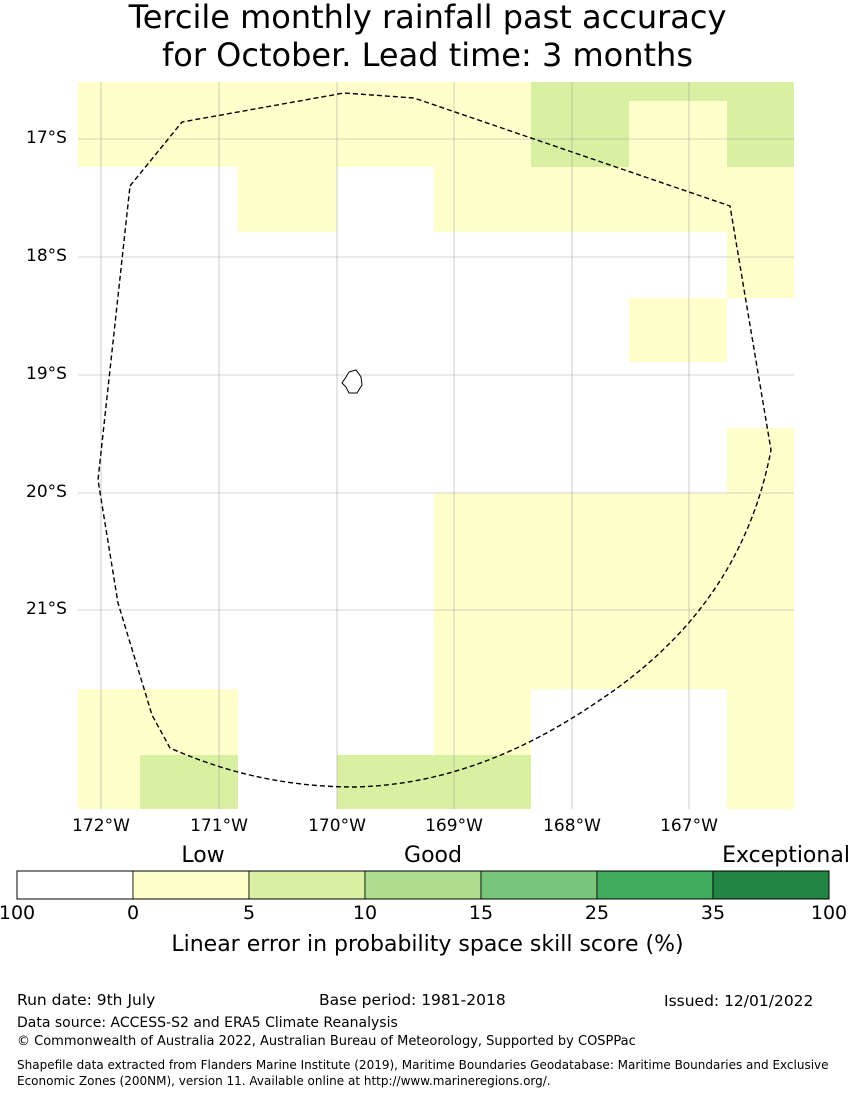  What do you see at coordinates (46, 256) in the screenshot?
I see `lat-label-18s: 18°S` at bounding box center [46, 256].